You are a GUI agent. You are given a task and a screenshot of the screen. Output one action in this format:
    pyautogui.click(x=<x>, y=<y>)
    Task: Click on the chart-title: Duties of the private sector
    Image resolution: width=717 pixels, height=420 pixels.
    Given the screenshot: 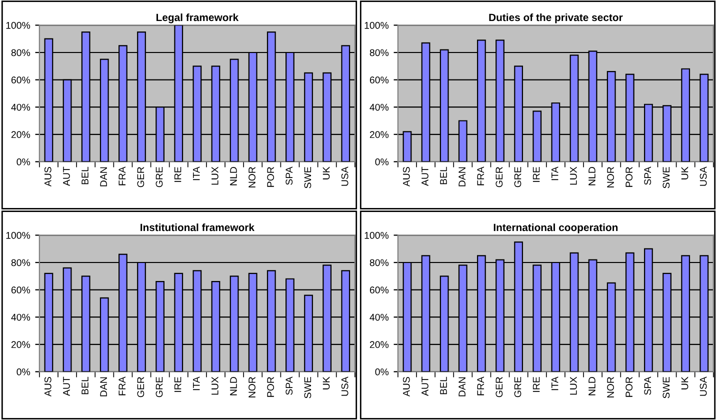 What is the action you would take?
    pyautogui.click(x=556, y=18)
    